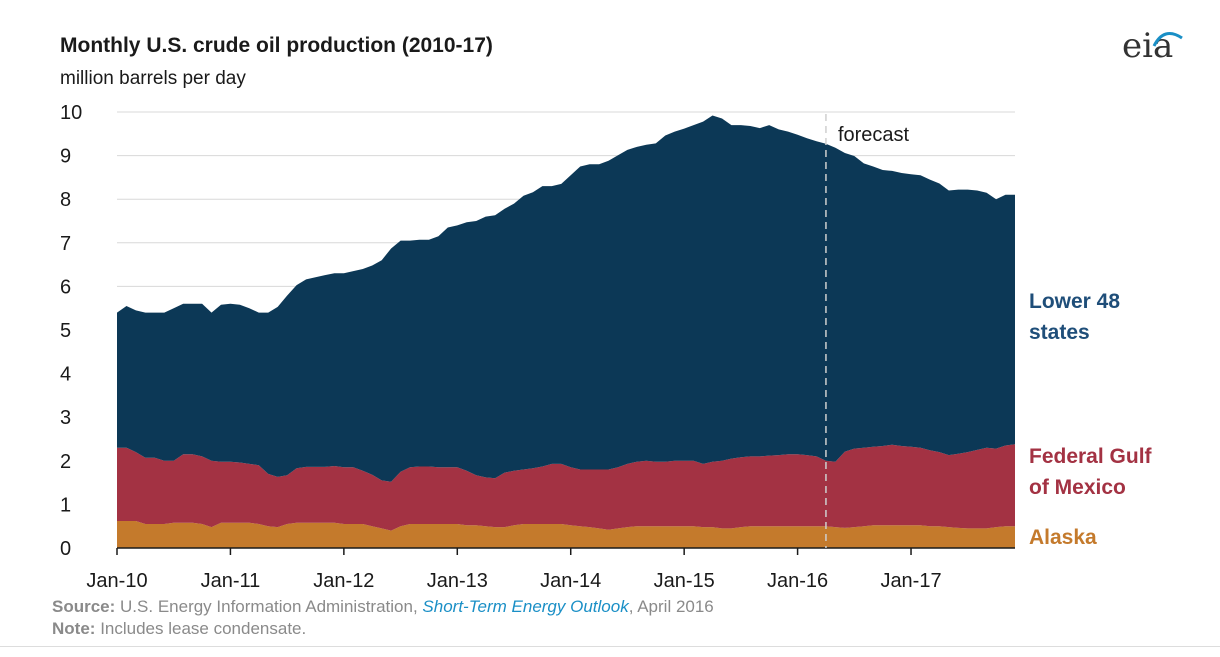 This screenshot has height=657, width=1220. What do you see at coordinates (1148, 46) in the screenshot?
I see `eia-logo: eia` at bounding box center [1148, 46].